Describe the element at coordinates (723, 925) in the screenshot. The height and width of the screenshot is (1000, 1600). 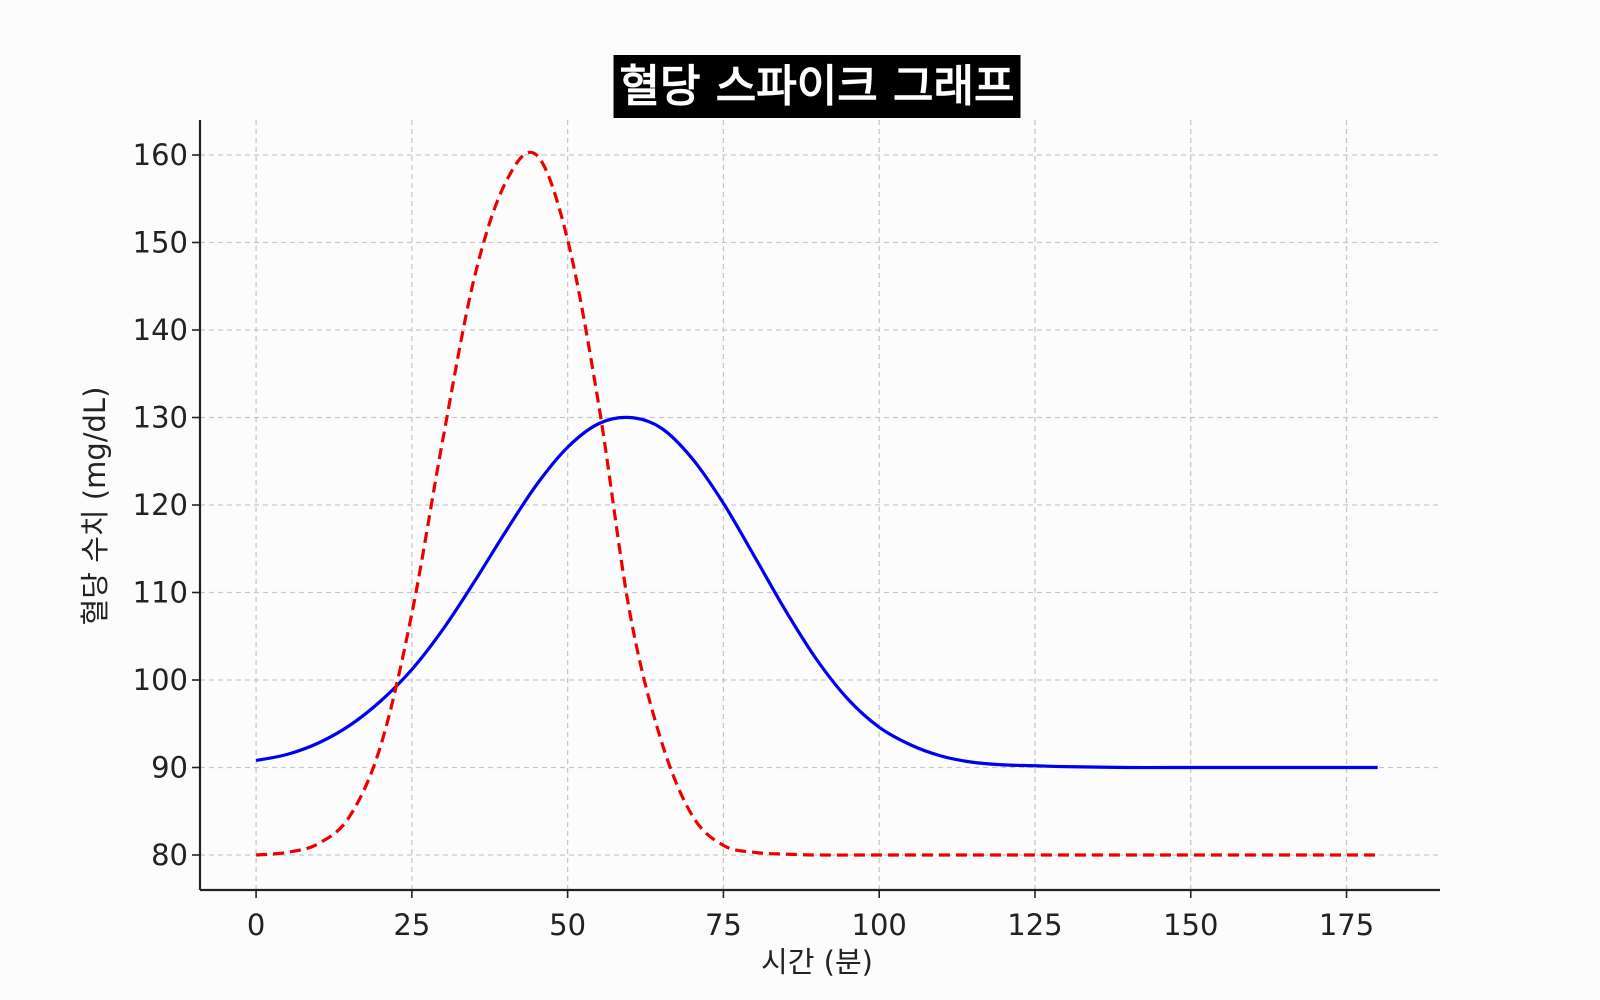
I see `x-tick-label: 75` at that location.